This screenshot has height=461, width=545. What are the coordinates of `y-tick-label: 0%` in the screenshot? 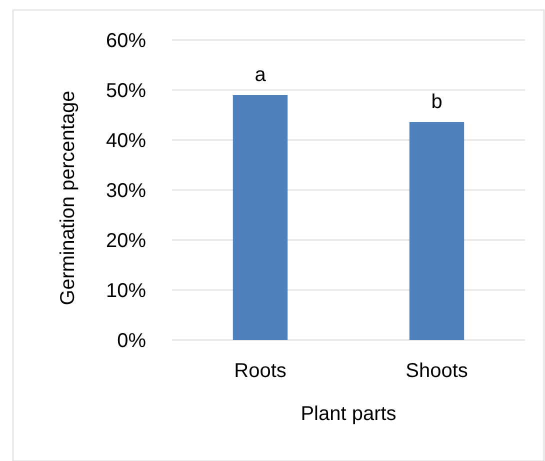 It's located at (131, 341).